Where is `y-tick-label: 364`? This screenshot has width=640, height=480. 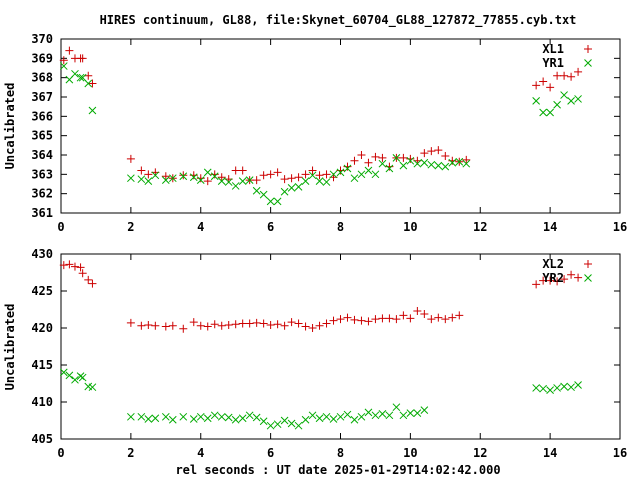 y-tick-label: 364 is located at coordinates (42, 155).